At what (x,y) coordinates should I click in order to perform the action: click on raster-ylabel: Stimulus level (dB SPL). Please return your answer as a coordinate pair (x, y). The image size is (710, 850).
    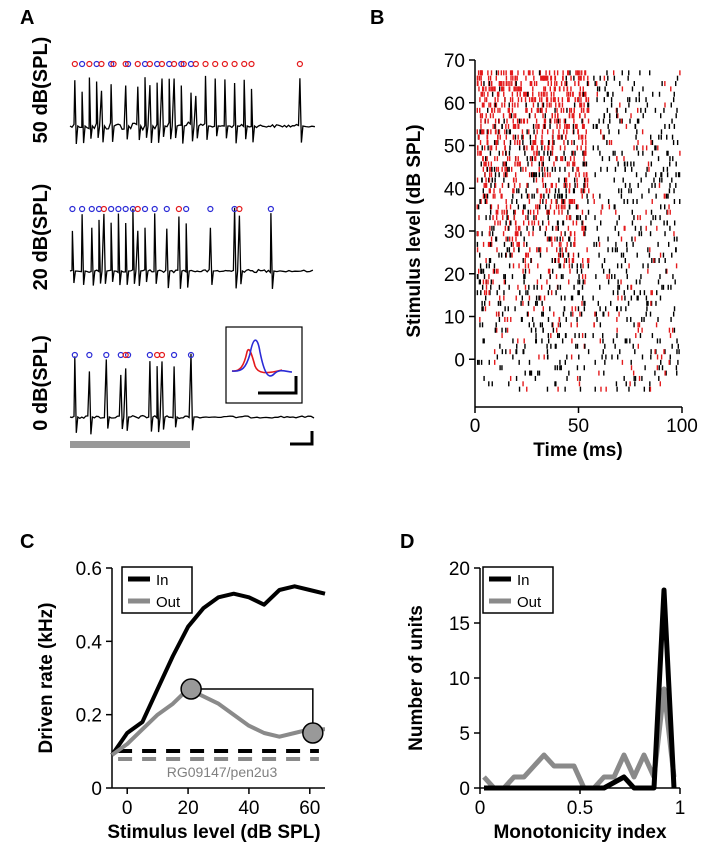
    Looking at the image, I should click on (414, 230).